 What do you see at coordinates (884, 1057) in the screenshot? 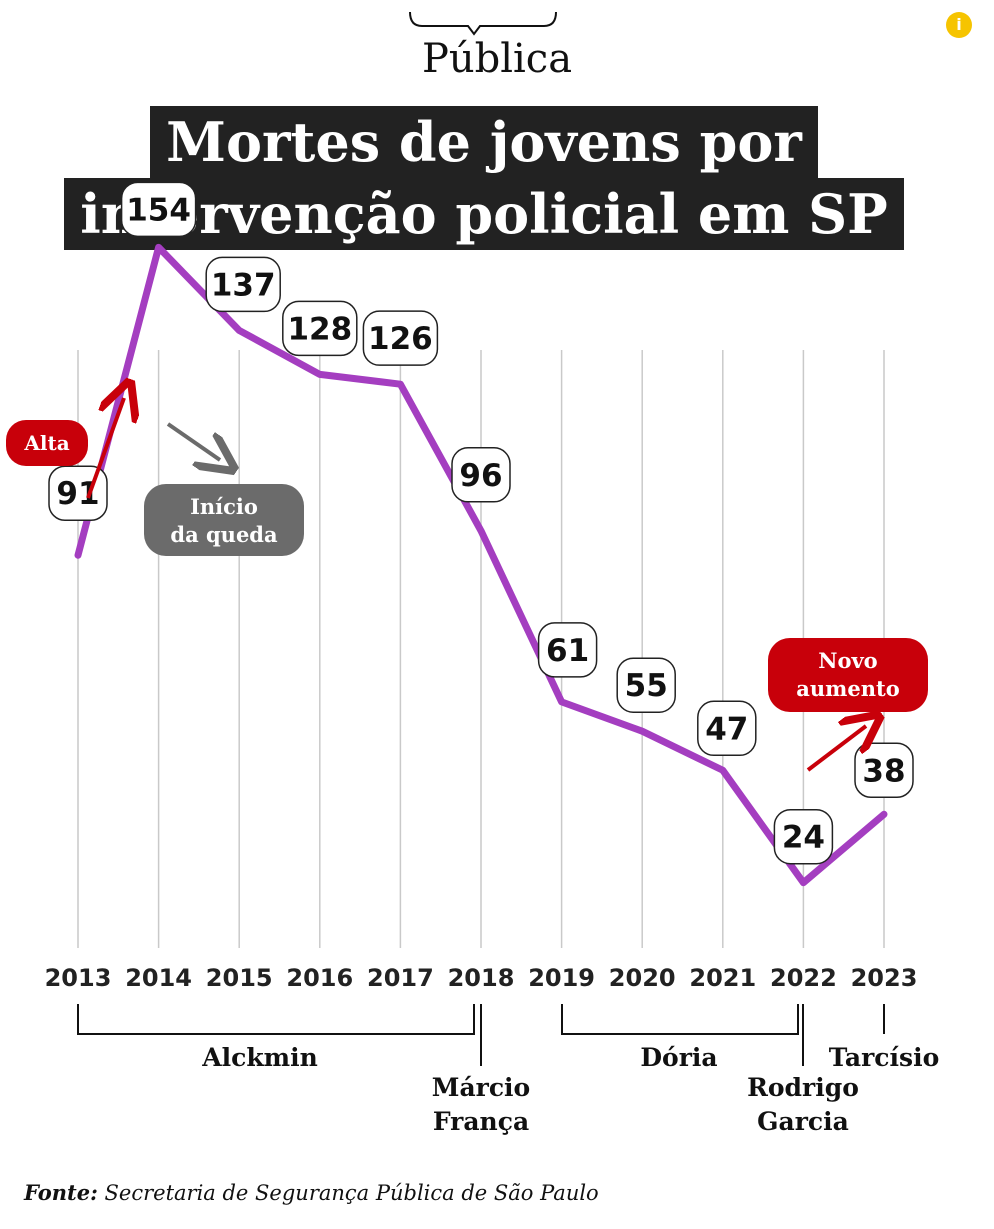
I see `governor-tarcisio: Tarcísio` at bounding box center [884, 1057].